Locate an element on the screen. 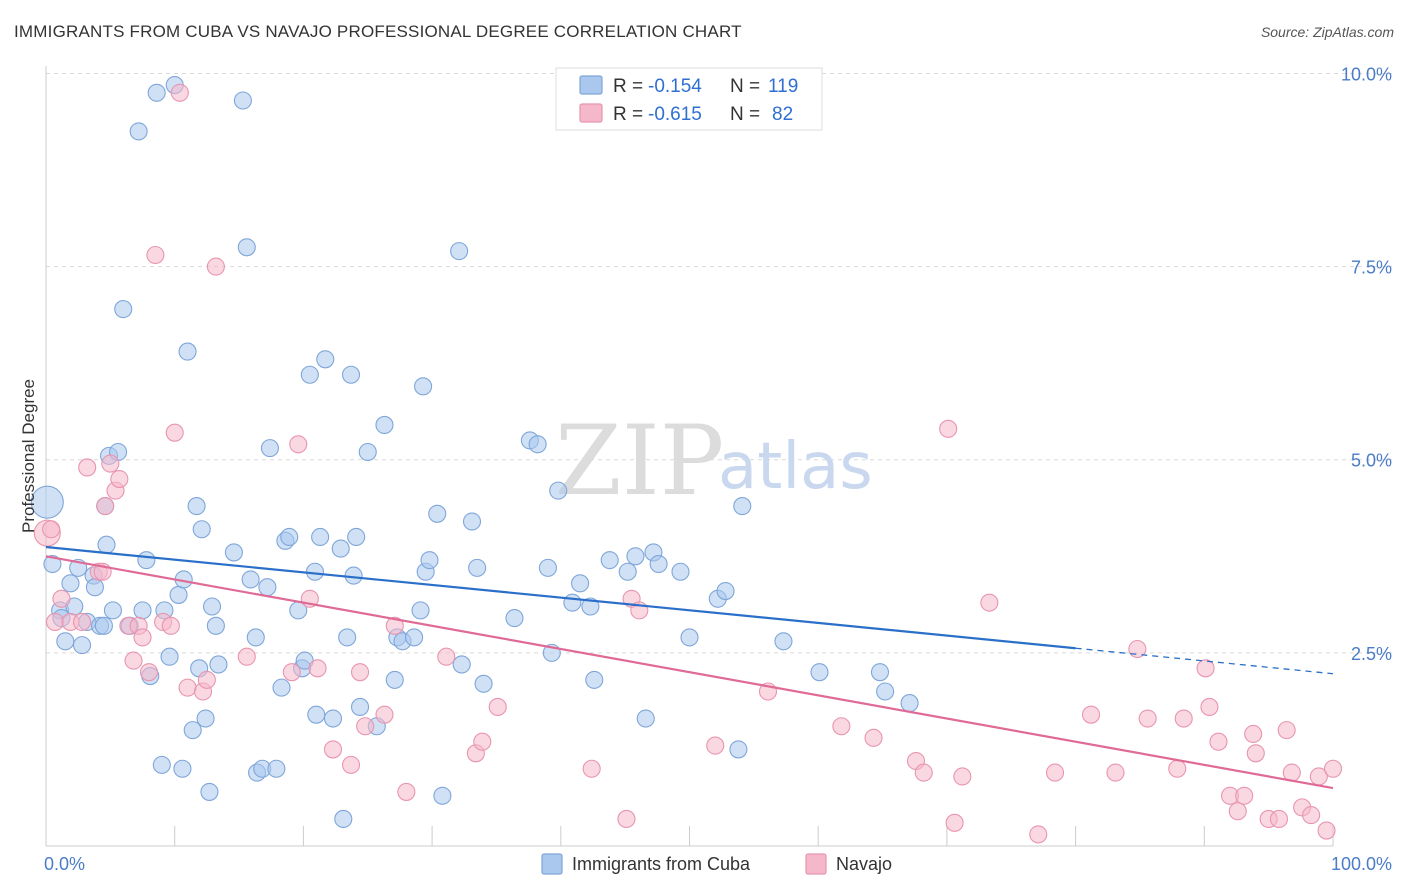 The height and width of the screenshot is (892, 1406). watermark-zip: ZIP is located at coordinates (639, 461).